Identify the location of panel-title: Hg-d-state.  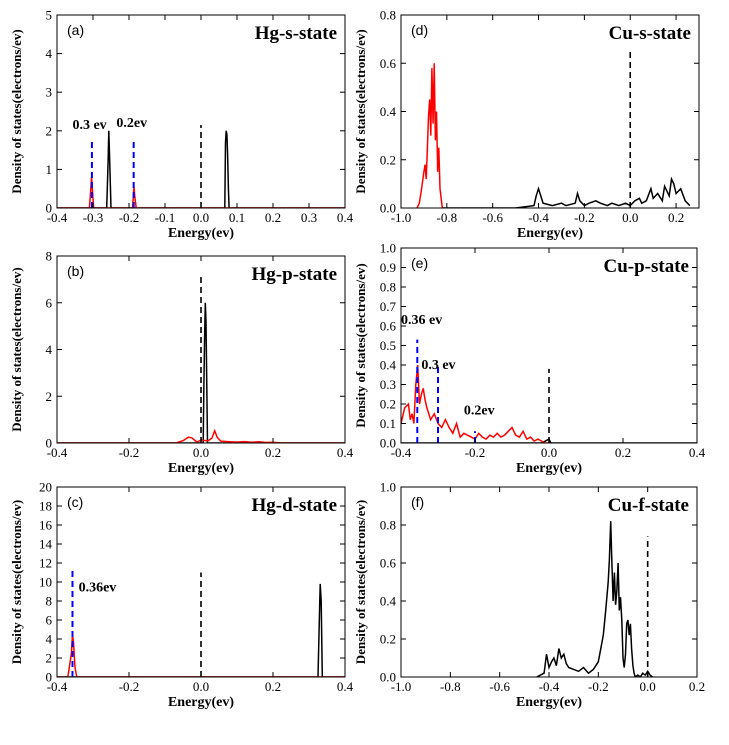
(294, 505).